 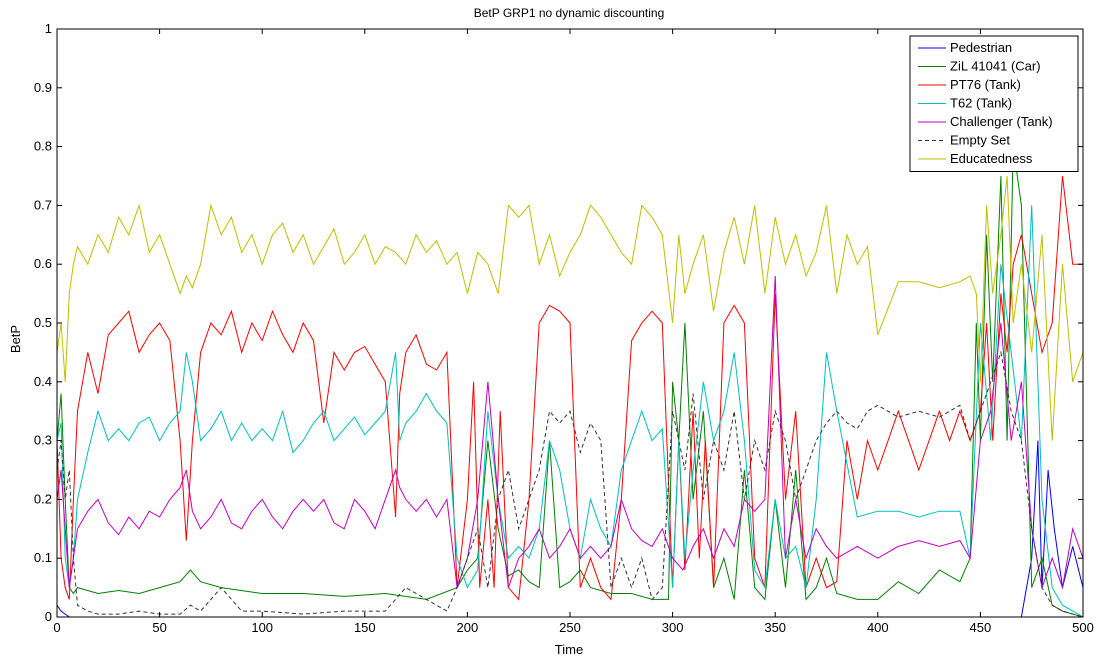 I want to click on x-tick-label: 450, so click(x=981, y=627).